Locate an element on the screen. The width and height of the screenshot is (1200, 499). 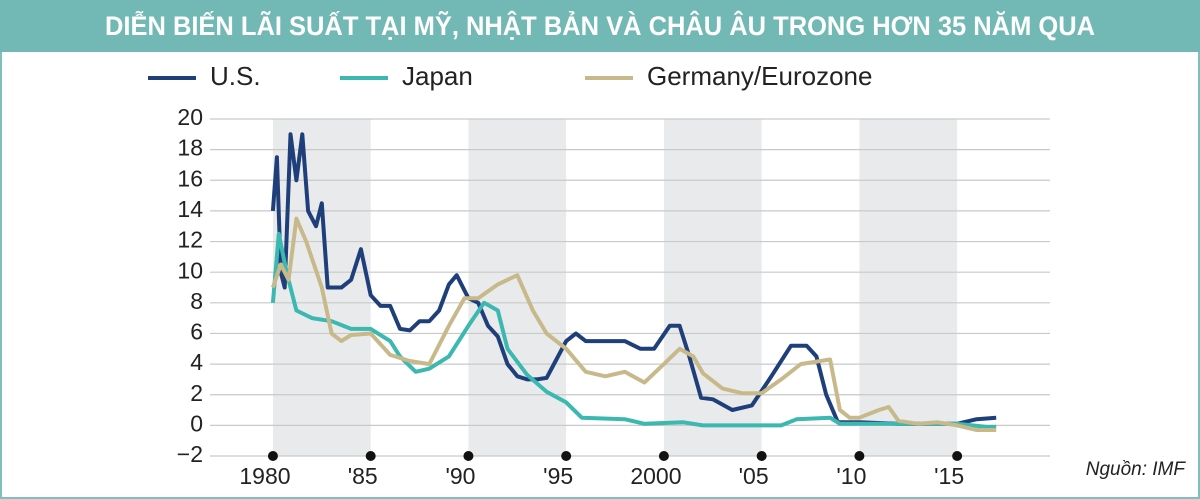
source: Nguồn: IMF is located at coordinates (1136, 469).